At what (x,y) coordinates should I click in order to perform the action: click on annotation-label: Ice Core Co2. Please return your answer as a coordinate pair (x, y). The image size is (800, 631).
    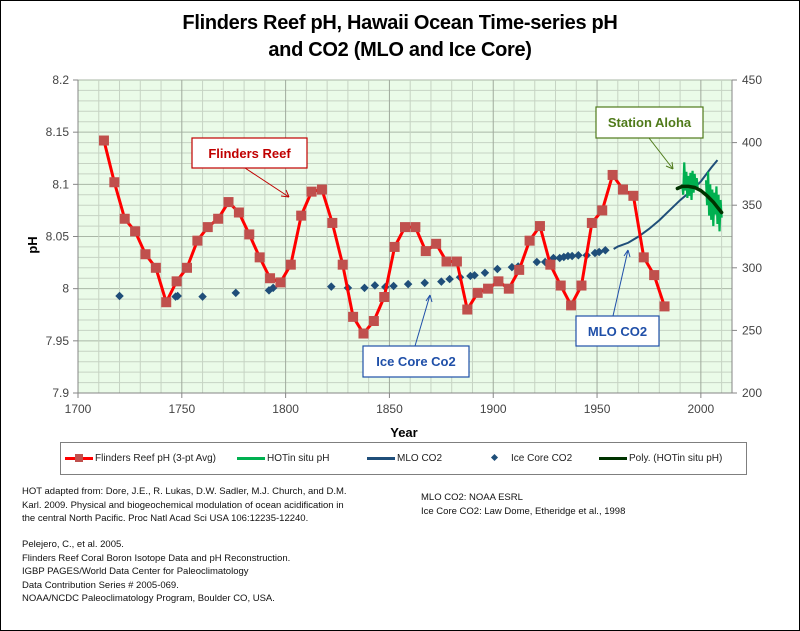
    Looking at the image, I should click on (415, 361).